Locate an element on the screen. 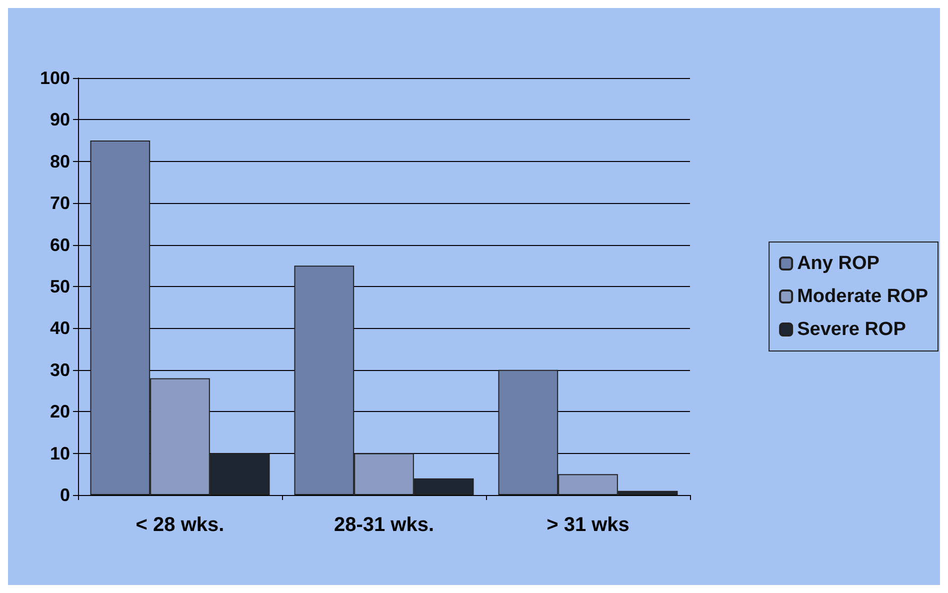 This screenshot has height=593, width=948. y-tick-label: 80 is located at coordinates (60, 161).